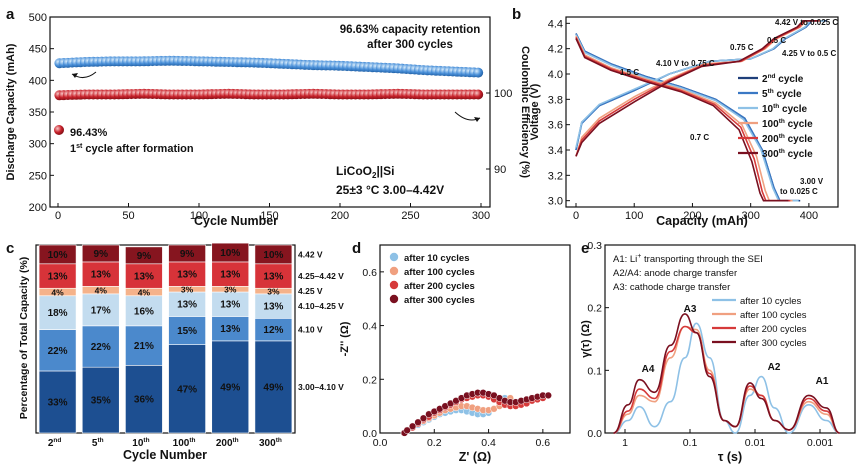 This screenshot has width=867, height=466. Describe the element at coordinates (101, 347) in the screenshot. I see `bar-value-label: 22%` at that location.